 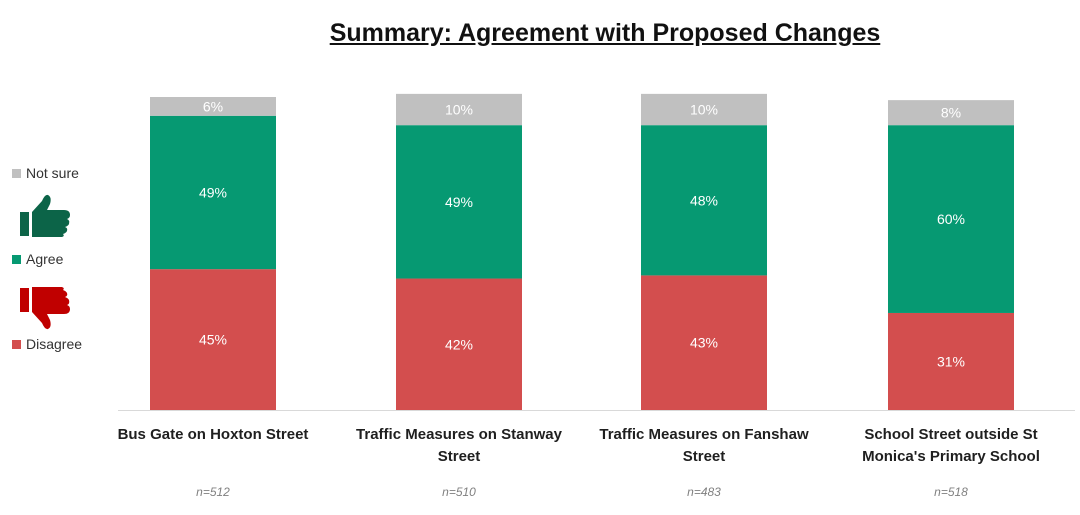 I want to click on data-label-not-sure-1: 6%, so click(x=213, y=106).